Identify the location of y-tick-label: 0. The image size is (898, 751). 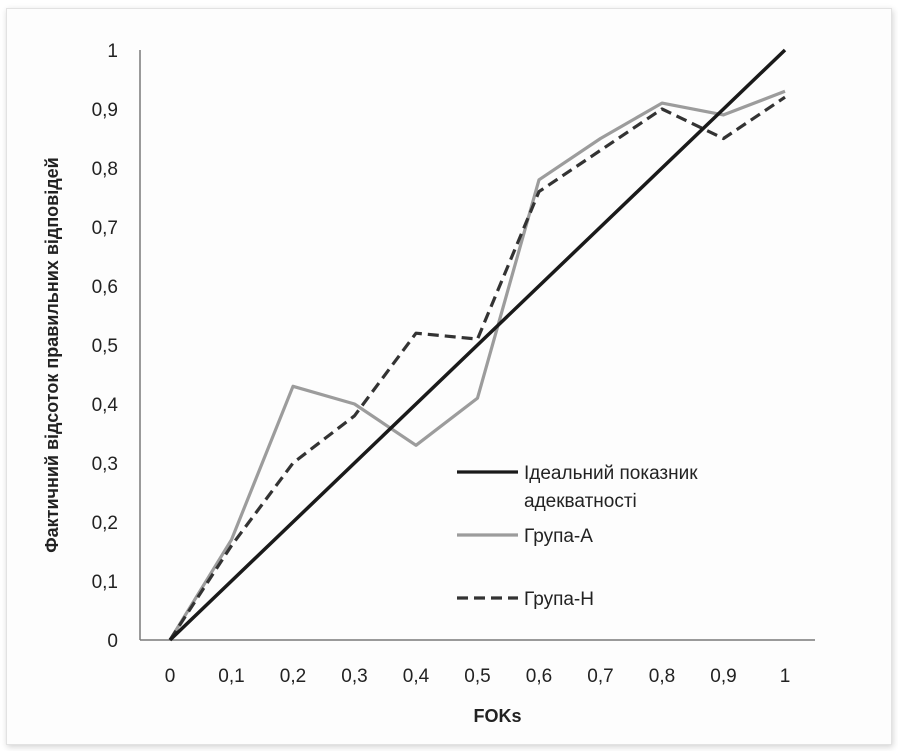
(112, 641).